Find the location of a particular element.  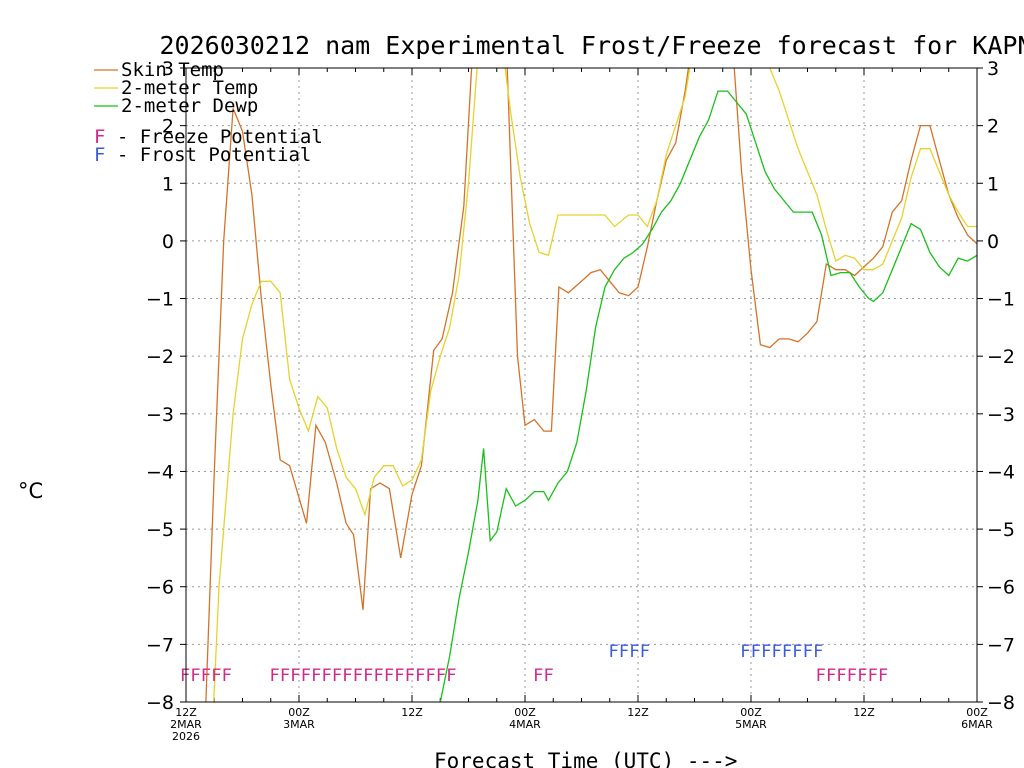

y-tick-label: −1 is located at coordinates (160, 300).